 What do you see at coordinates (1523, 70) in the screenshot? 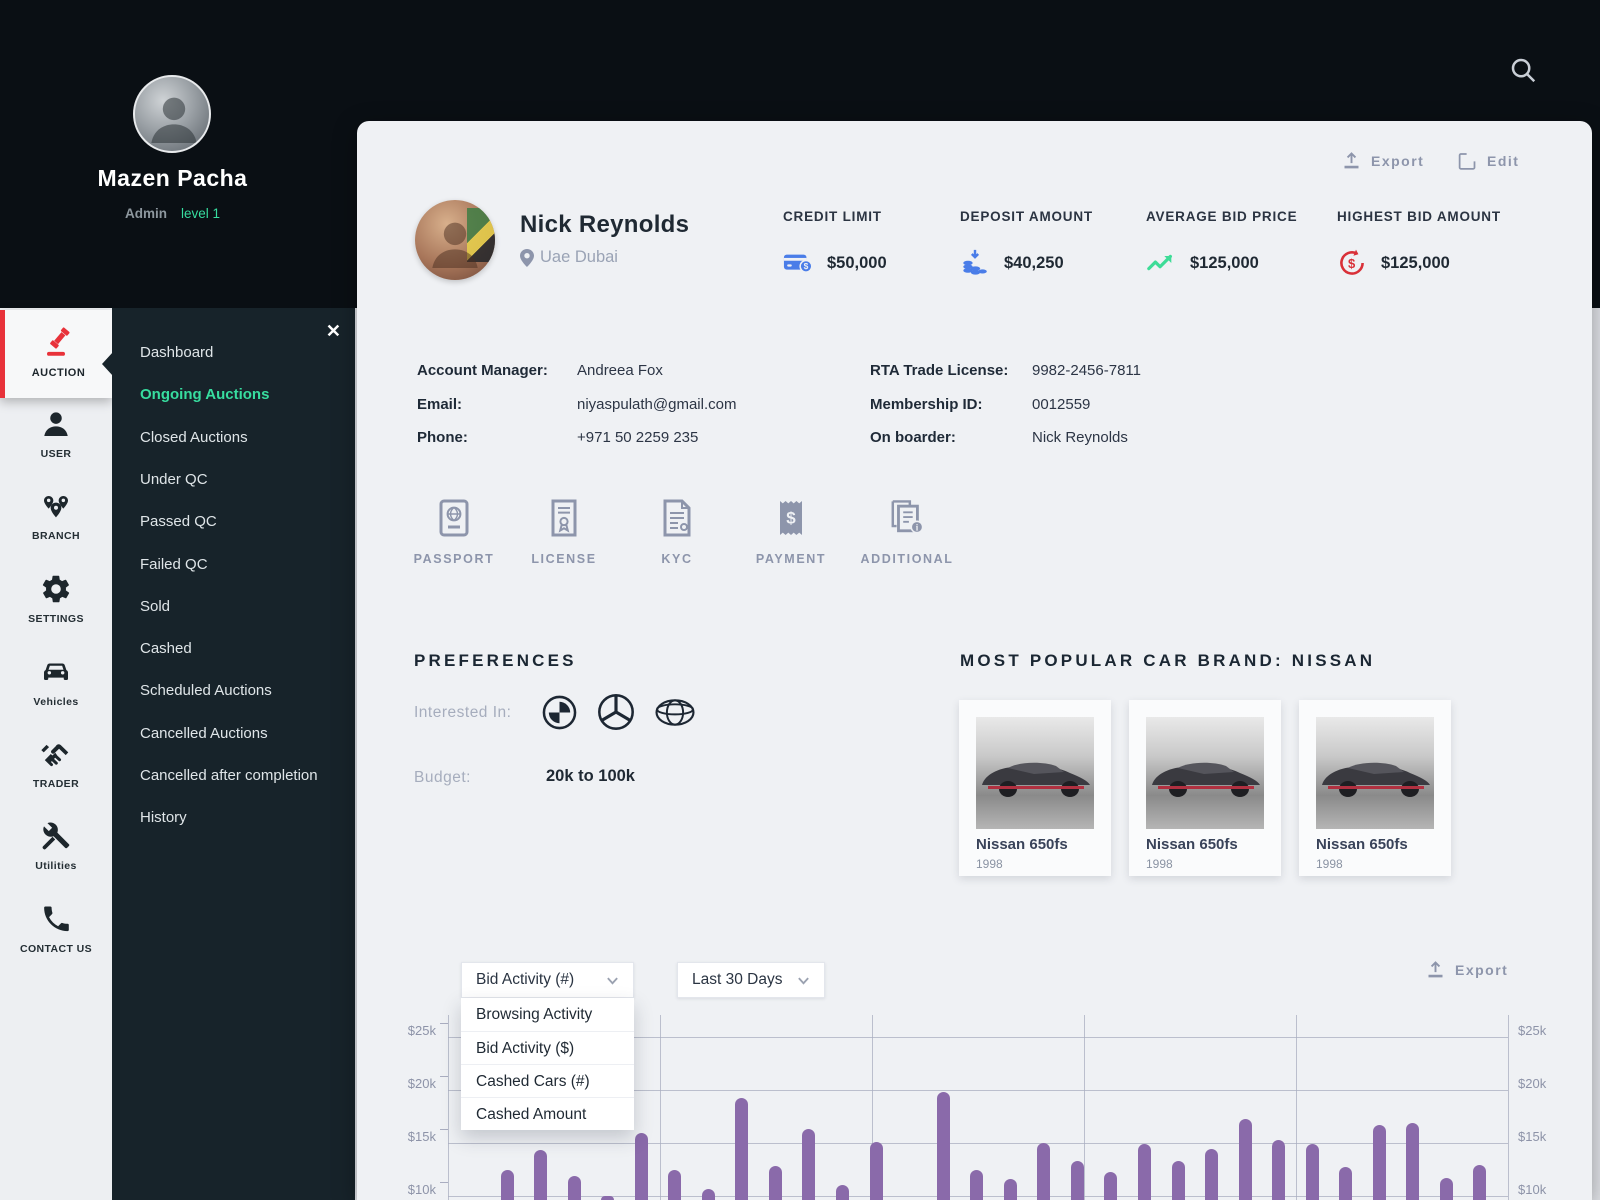
I see `search-icon` at bounding box center [1523, 70].